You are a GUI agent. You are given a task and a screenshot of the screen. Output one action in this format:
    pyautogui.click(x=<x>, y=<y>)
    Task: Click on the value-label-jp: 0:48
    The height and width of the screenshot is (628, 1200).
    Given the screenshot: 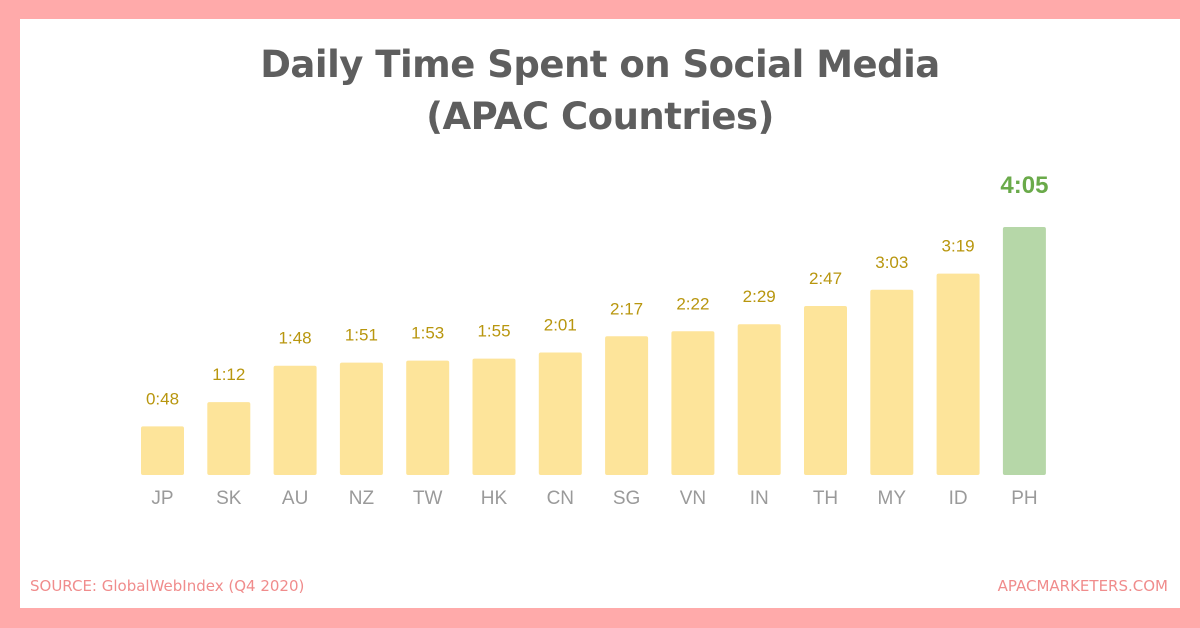 What is the action you would take?
    pyautogui.click(x=162, y=398)
    